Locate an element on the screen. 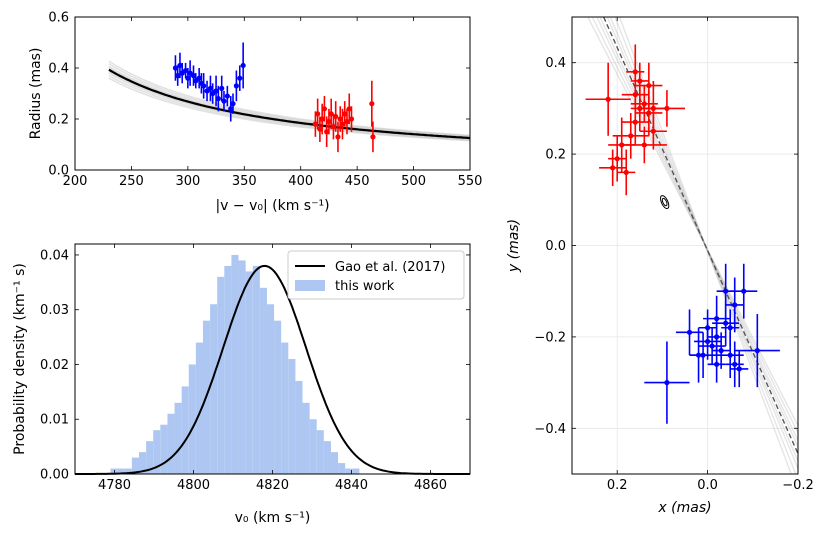 The image size is (830, 533). x-tick-label: 450 is located at coordinates (357, 181).